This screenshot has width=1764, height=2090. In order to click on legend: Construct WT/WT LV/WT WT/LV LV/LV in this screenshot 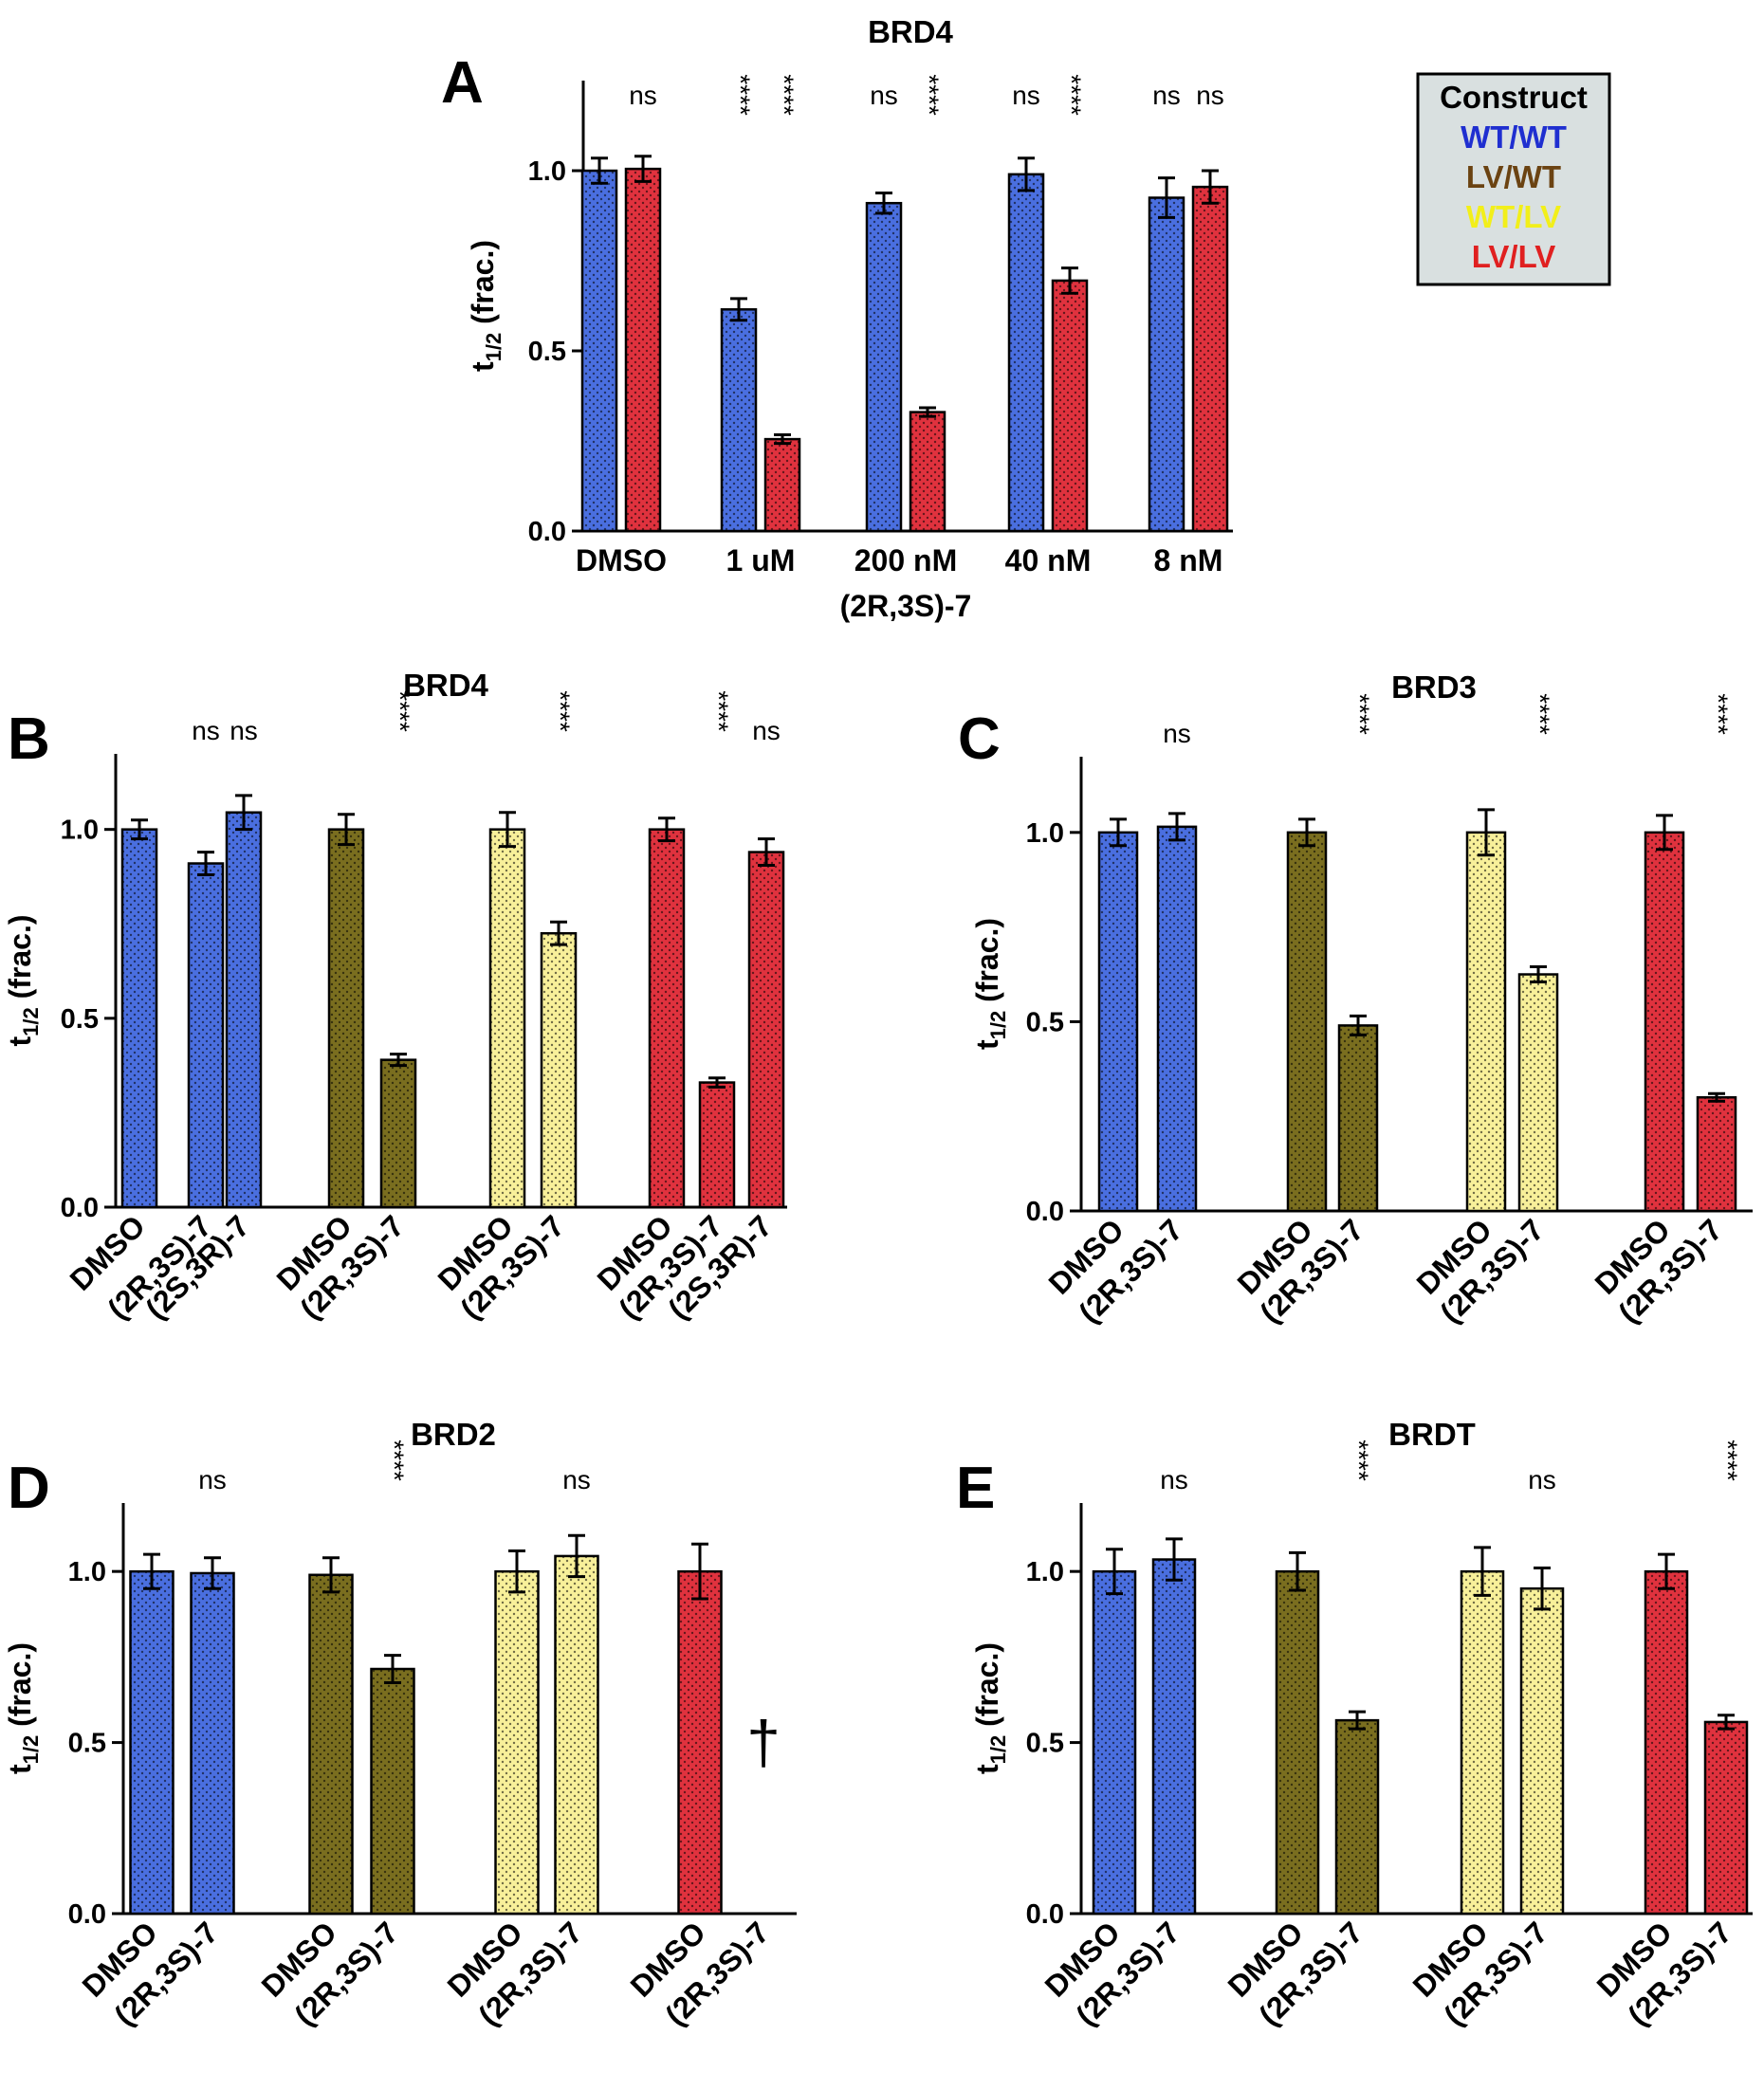, I will do `click(1513, 179)`.